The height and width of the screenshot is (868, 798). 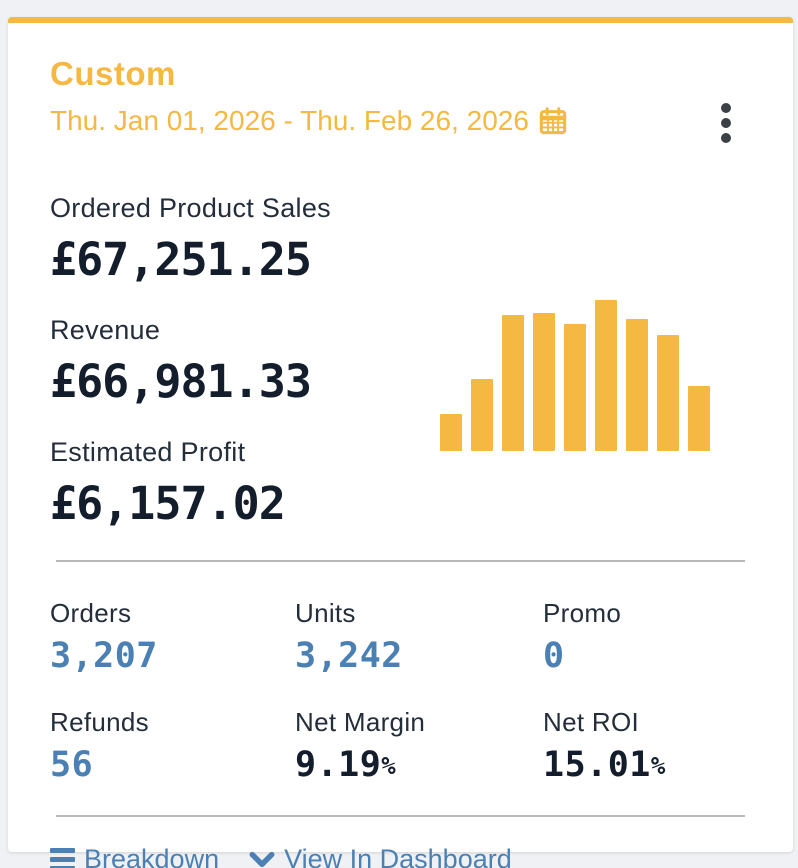 What do you see at coordinates (190, 208) in the screenshot?
I see `metric-label: Ordered Product Sales` at bounding box center [190, 208].